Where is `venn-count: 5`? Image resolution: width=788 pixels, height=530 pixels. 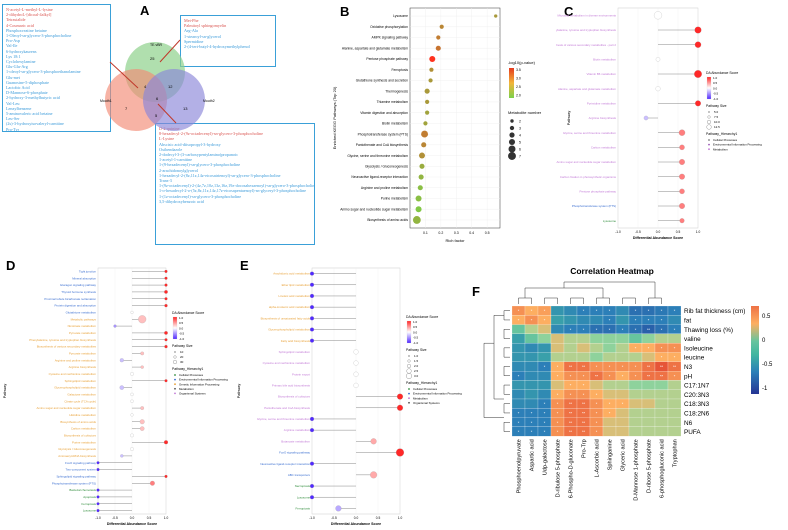 venn-count: 5 is located at coordinates (156, 115).